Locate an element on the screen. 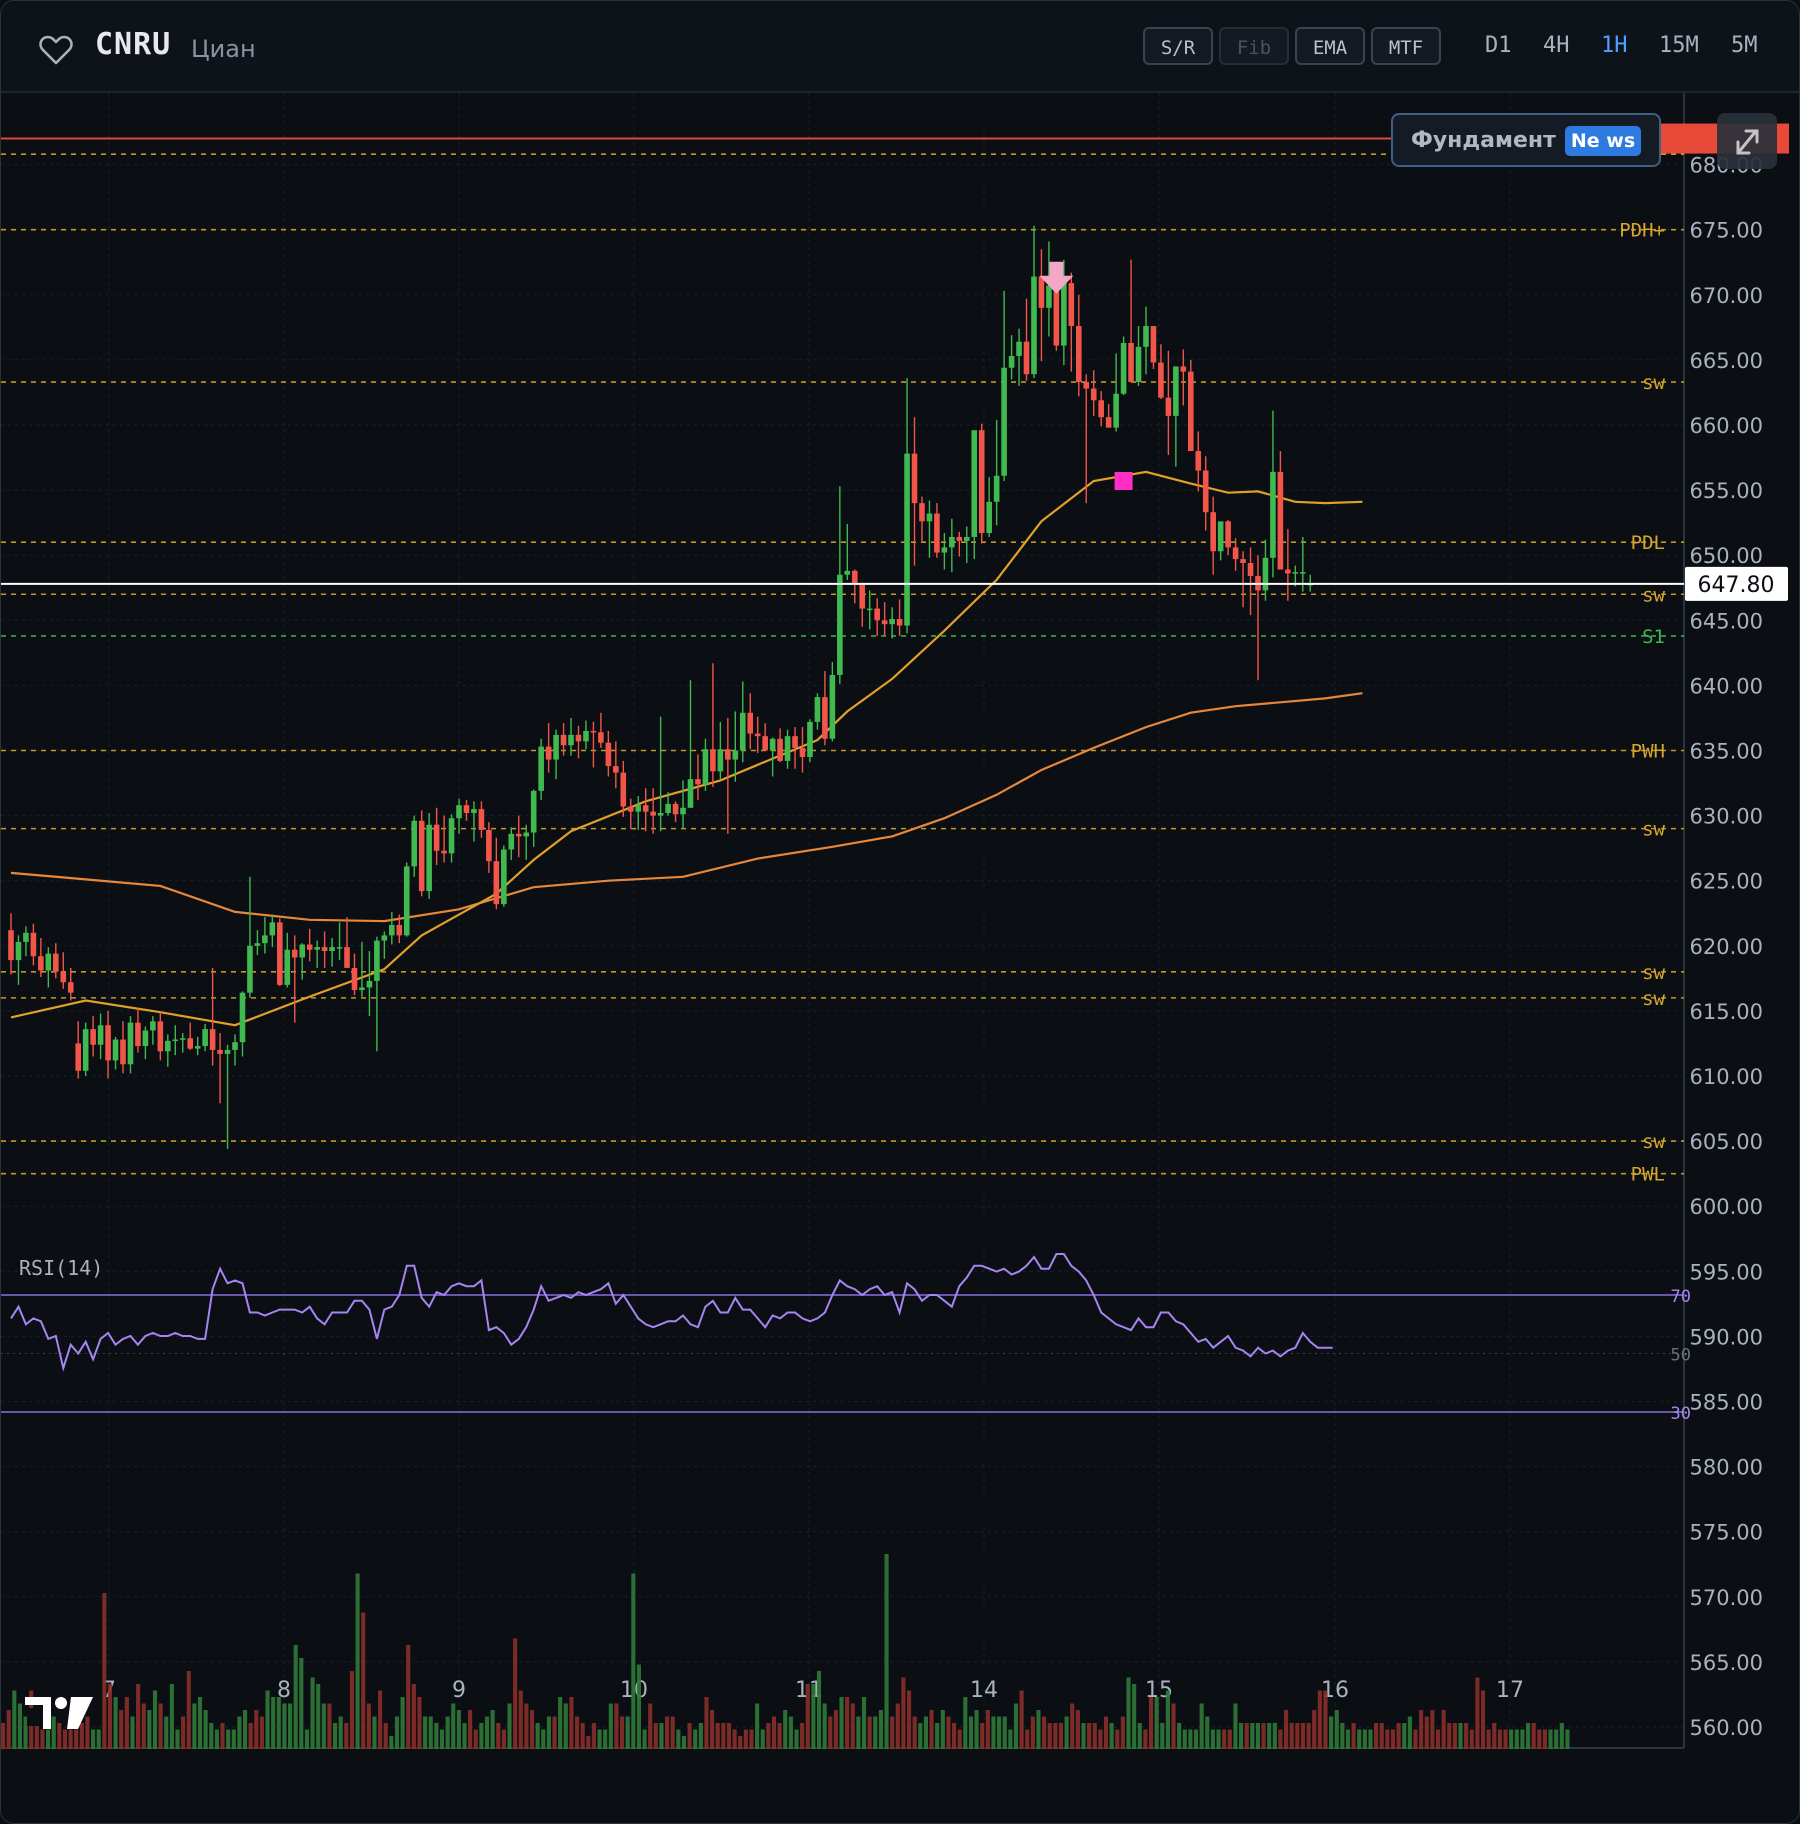 The image size is (1800, 1824). timeframe-d1: D1 is located at coordinates (1498, 45).